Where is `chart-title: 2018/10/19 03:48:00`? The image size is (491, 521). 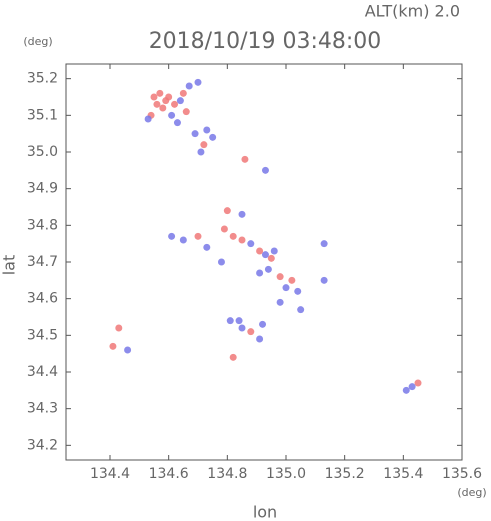
chart-title: 2018/10/19 03:48:00 is located at coordinates (265, 41).